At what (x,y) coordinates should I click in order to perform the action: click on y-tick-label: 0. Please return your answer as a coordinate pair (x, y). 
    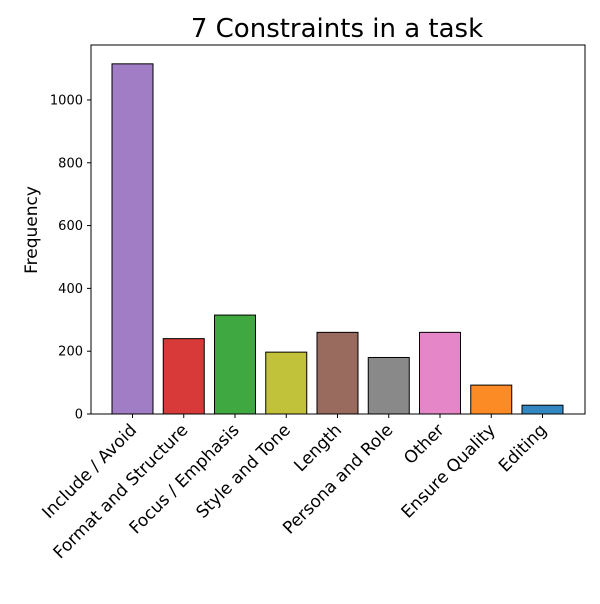
    Looking at the image, I should click on (79, 415).